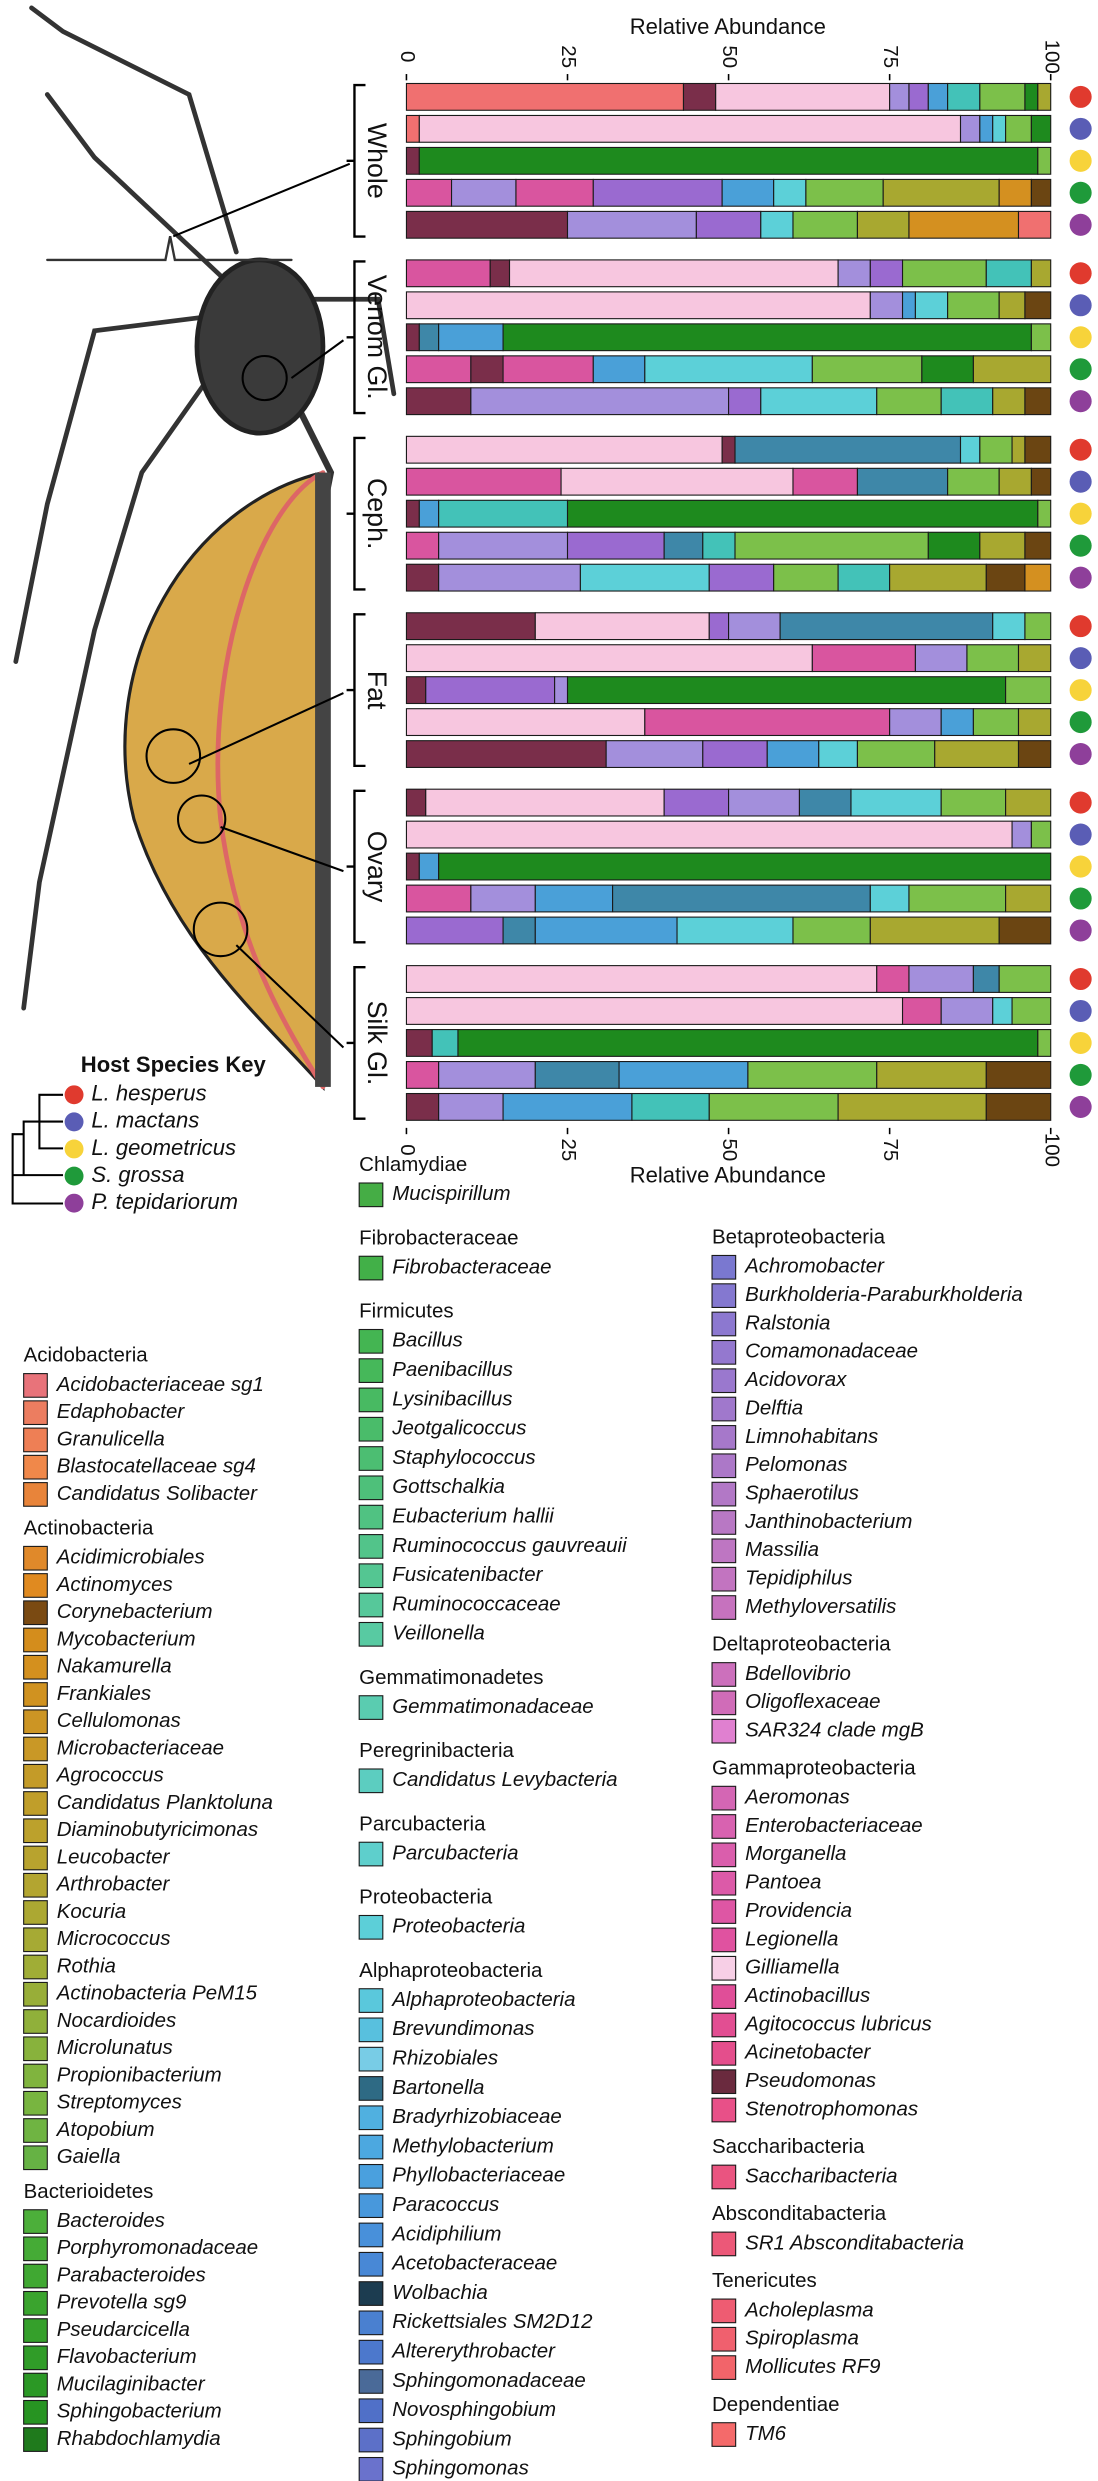 The width and height of the screenshot is (1098, 2481). What do you see at coordinates (792, 1967) in the screenshot?
I see `taxon-label: Gilliamella` at bounding box center [792, 1967].